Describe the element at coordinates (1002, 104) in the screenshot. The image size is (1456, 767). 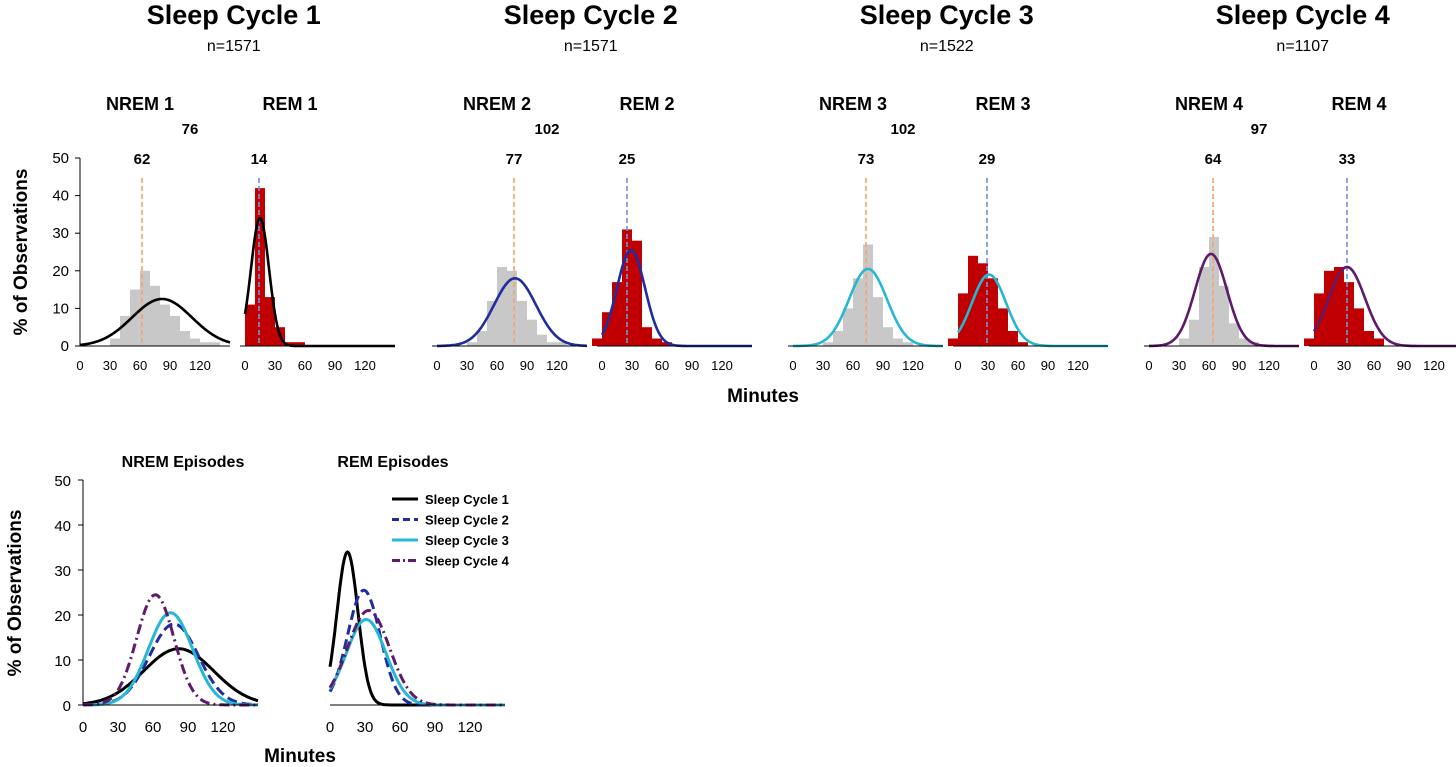
I see `rem-label: REM 3` at that location.